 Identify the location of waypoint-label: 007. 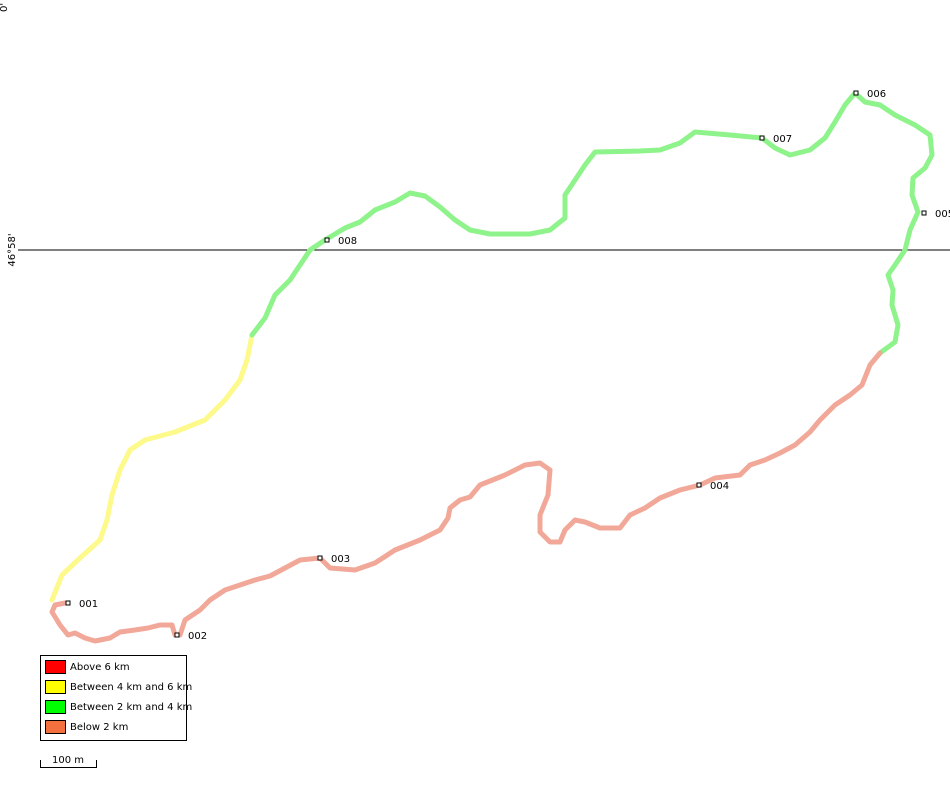
(782, 139).